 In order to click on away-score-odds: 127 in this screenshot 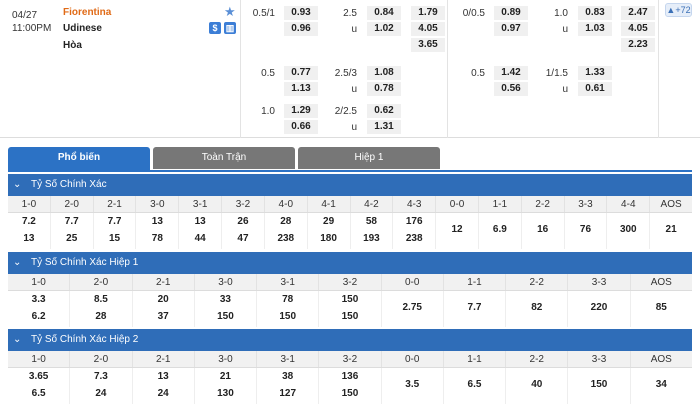, I will do `click(288, 393)`.